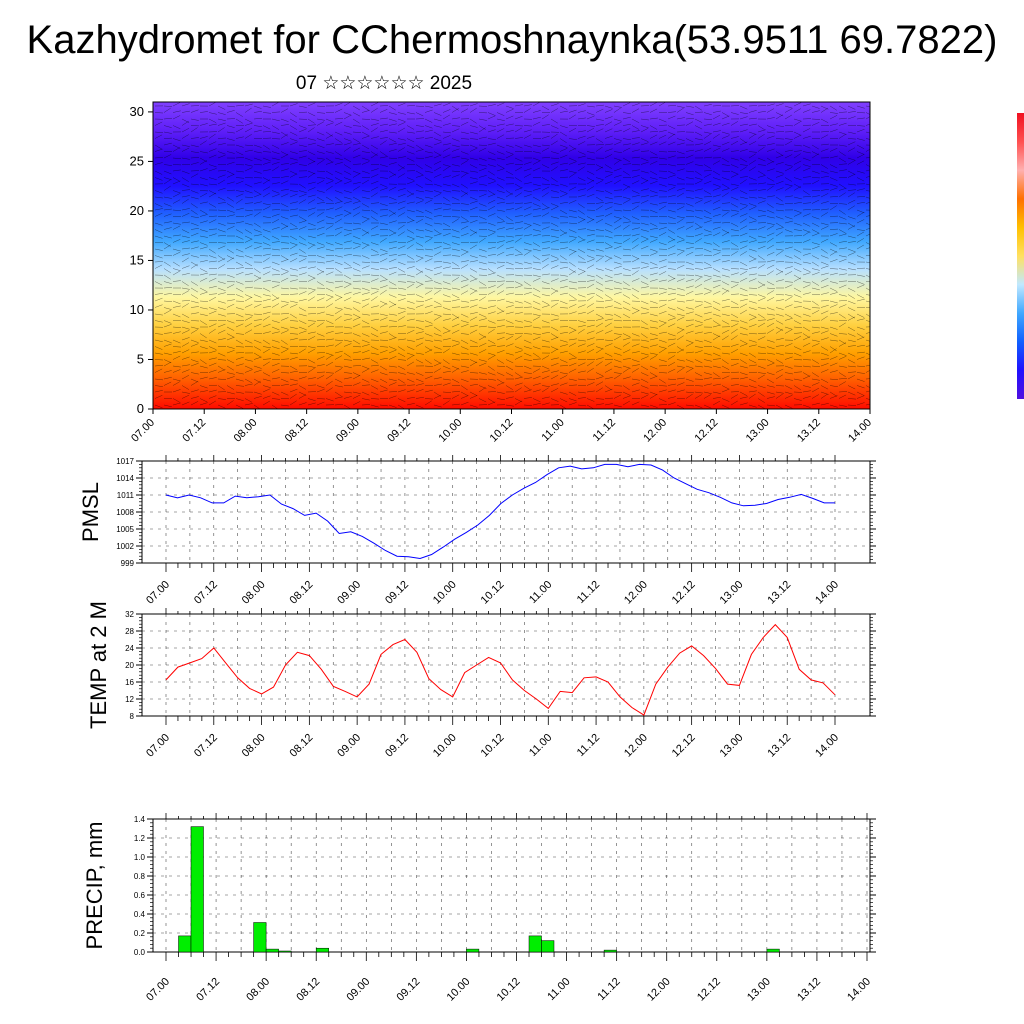  What do you see at coordinates (129, 648) in the screenshot?
I see `y-tick-label: 24` at bounding box center [129, 648].